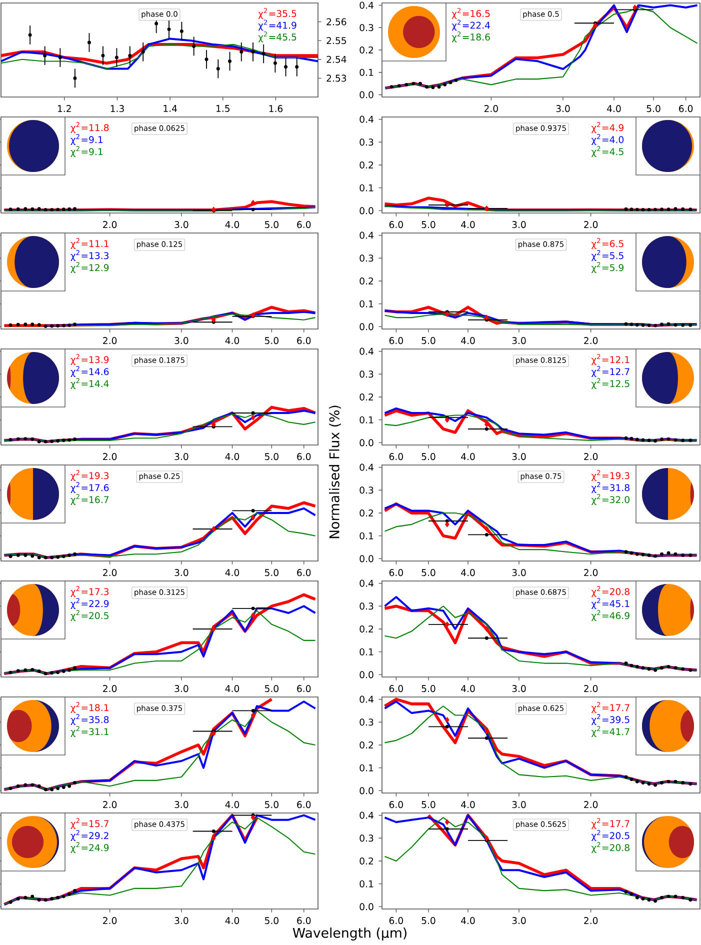 The height and width of the screenshot is (945, 701). Describe the element at coordinates (471, 36) in the screenshot. I see `text: χ$^{2}$=18.6` at that location.